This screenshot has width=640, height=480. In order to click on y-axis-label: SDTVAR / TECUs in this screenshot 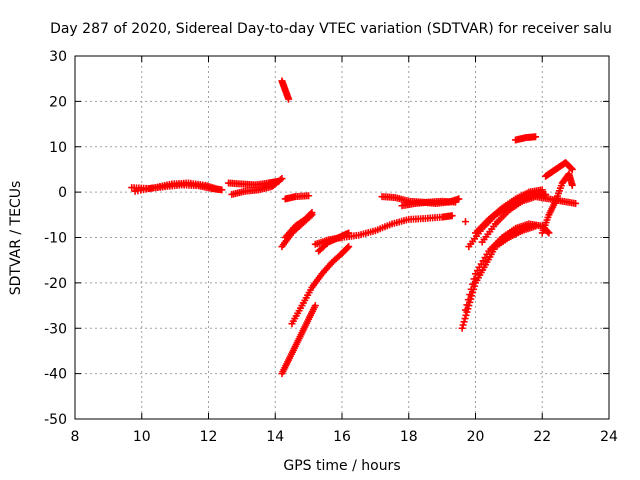, I will do `click(16, 238)`.